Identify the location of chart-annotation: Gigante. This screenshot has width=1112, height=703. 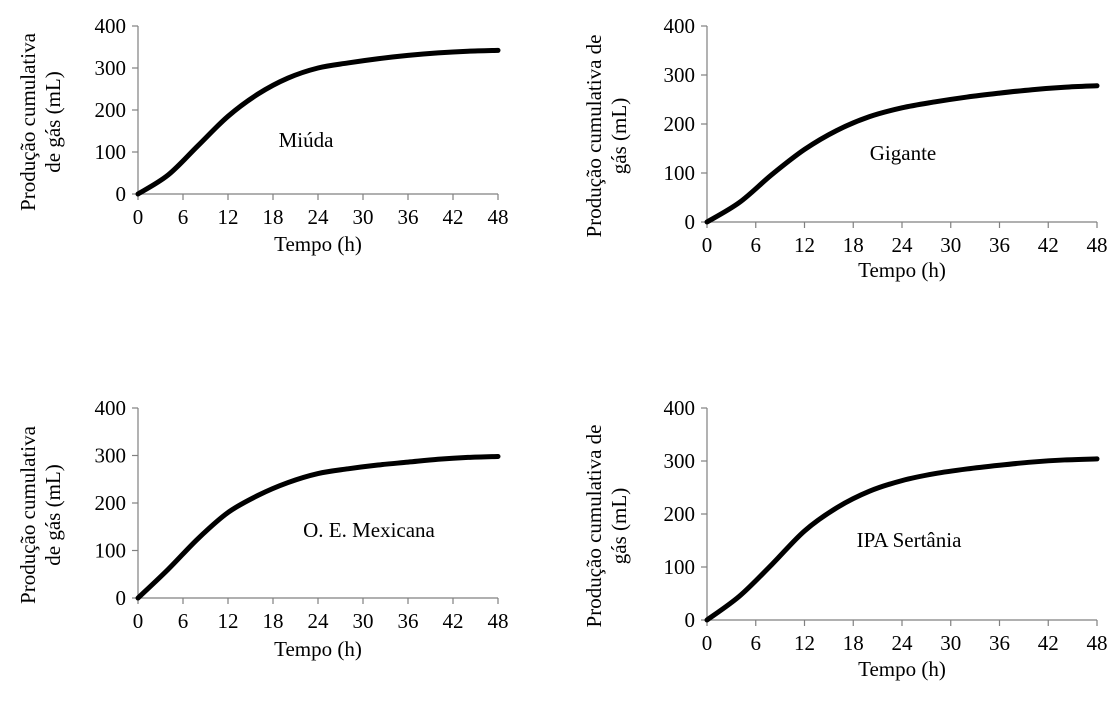
(903, 153).